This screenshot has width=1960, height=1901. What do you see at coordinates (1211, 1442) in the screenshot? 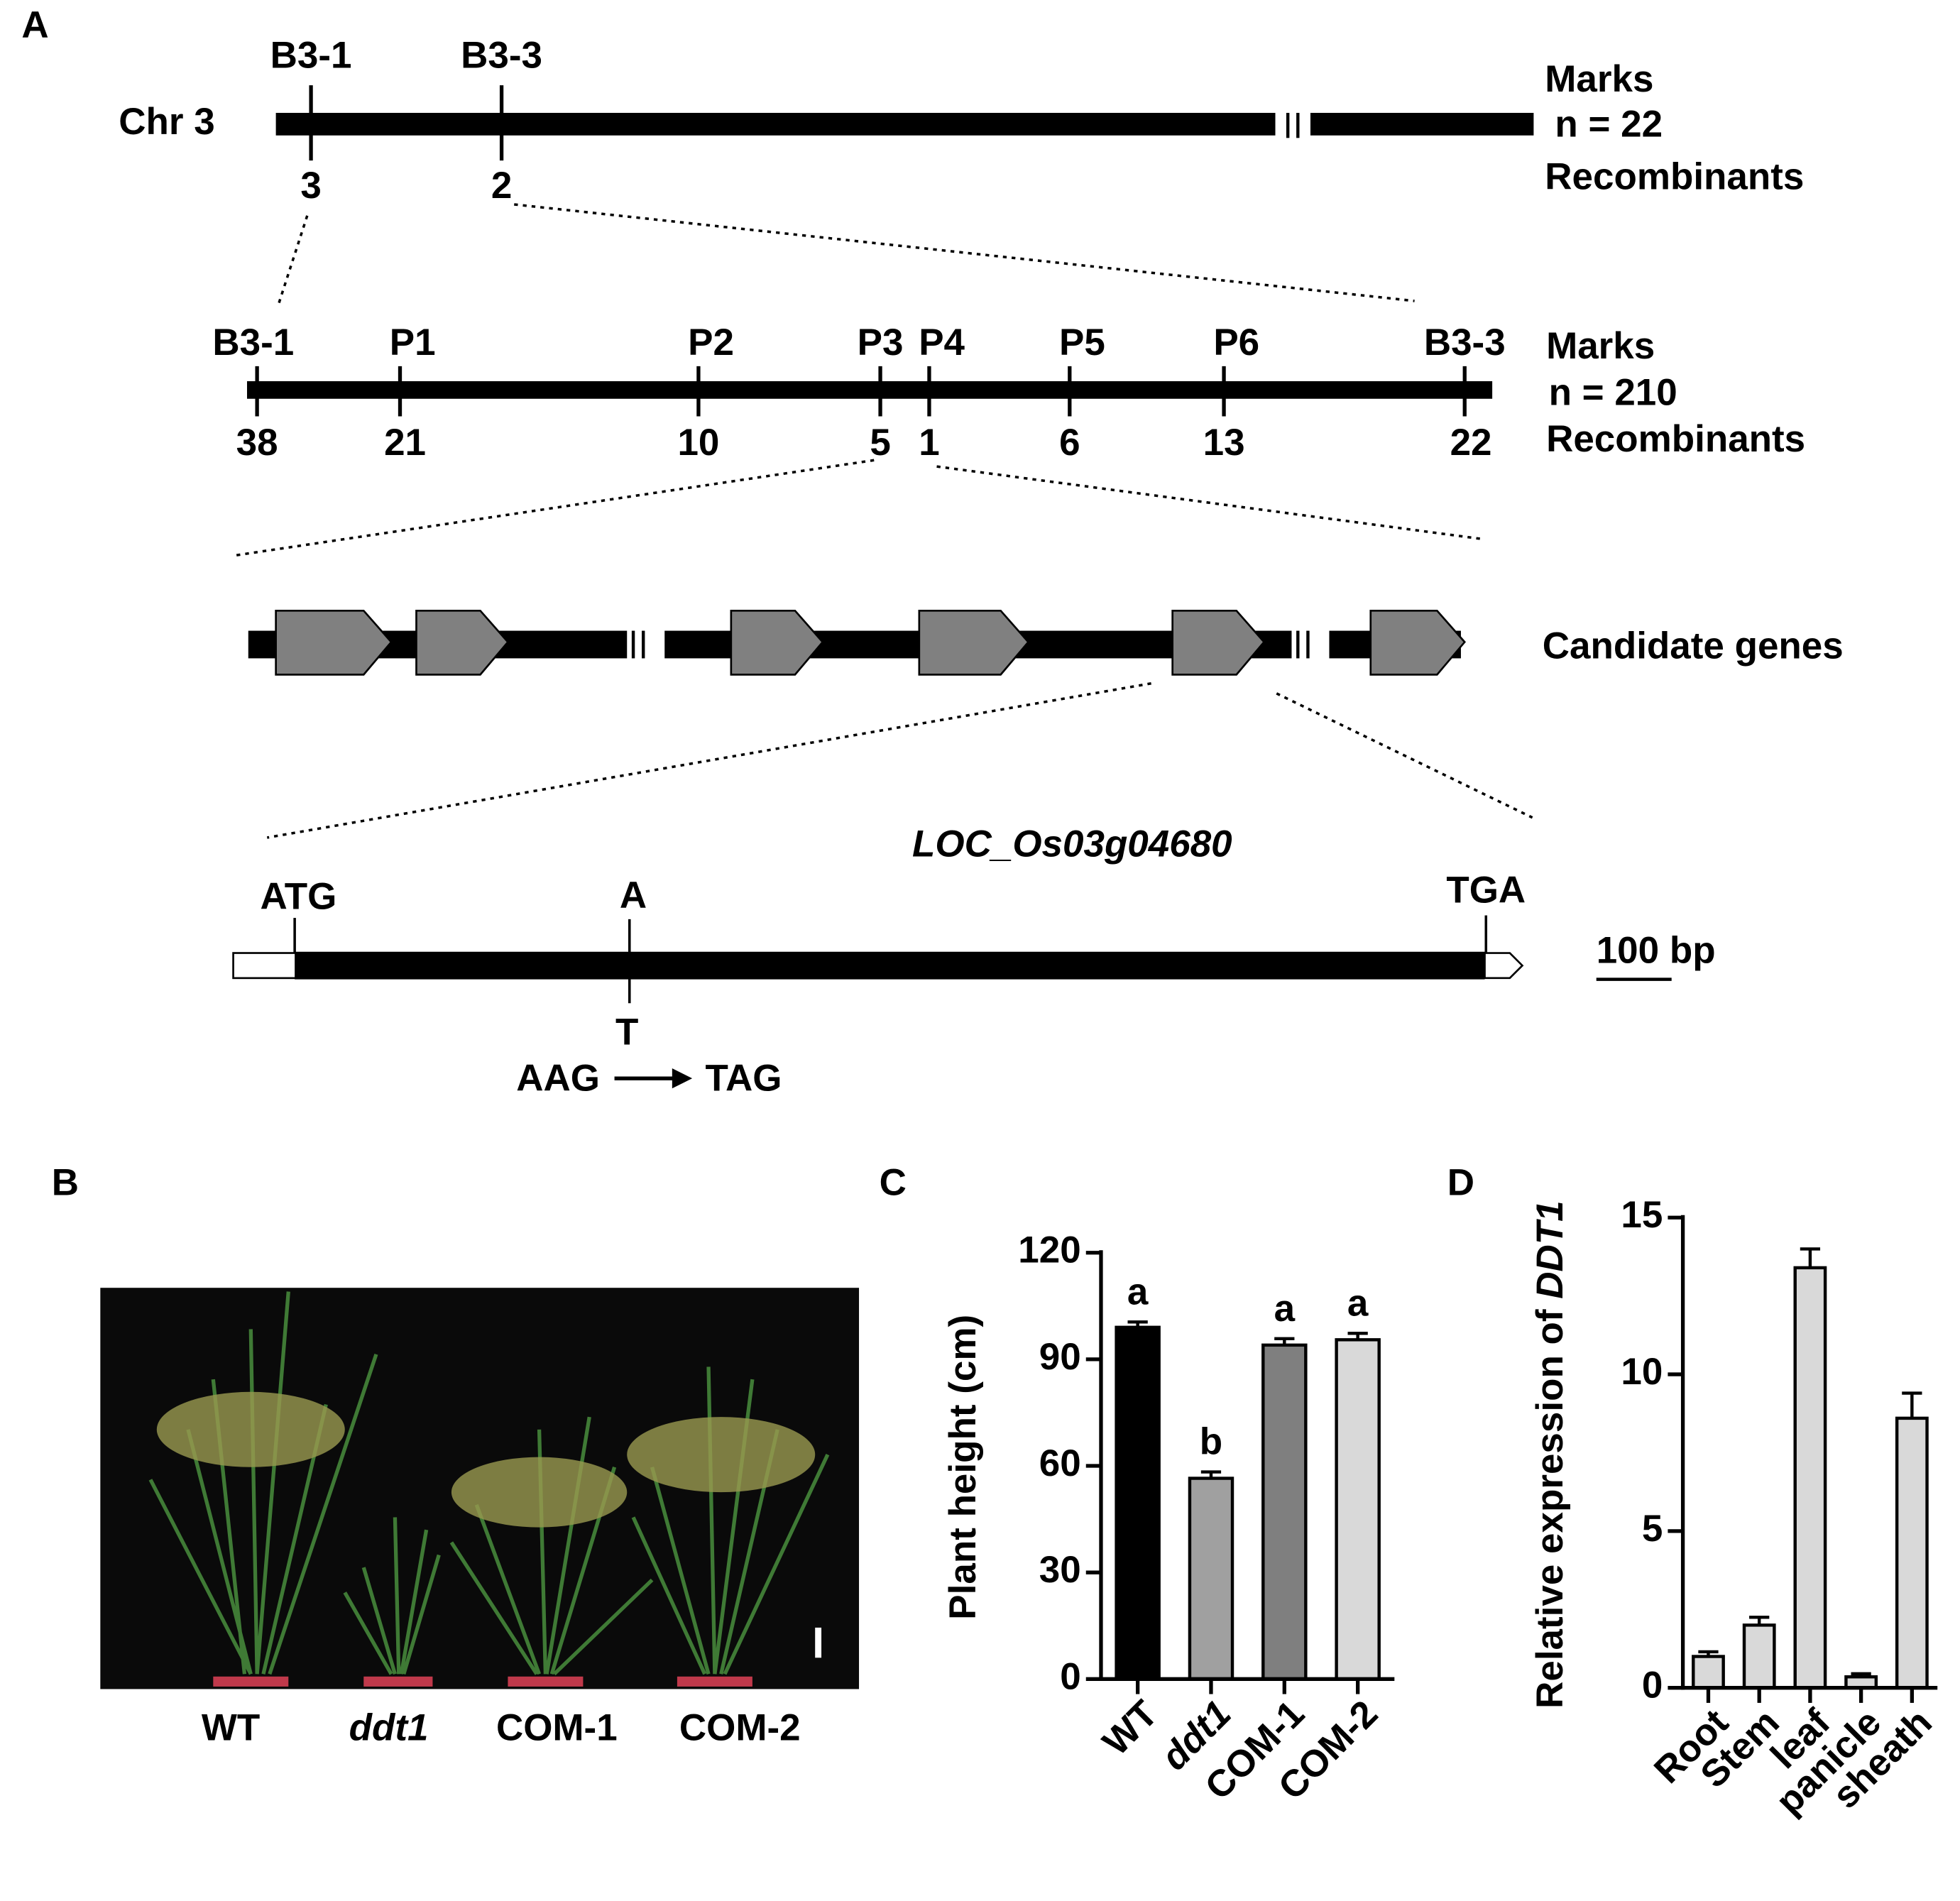
I see `significance-letter: b` at bounding box center [1211, 1442].